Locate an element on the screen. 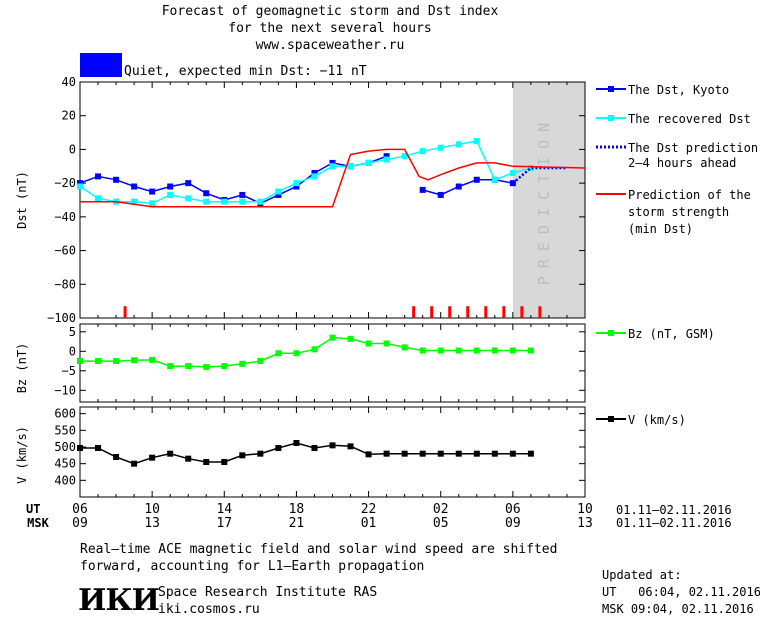 The width and height of the screenshot is (760, 620). recovered-line is located at coordinates (305, 172).